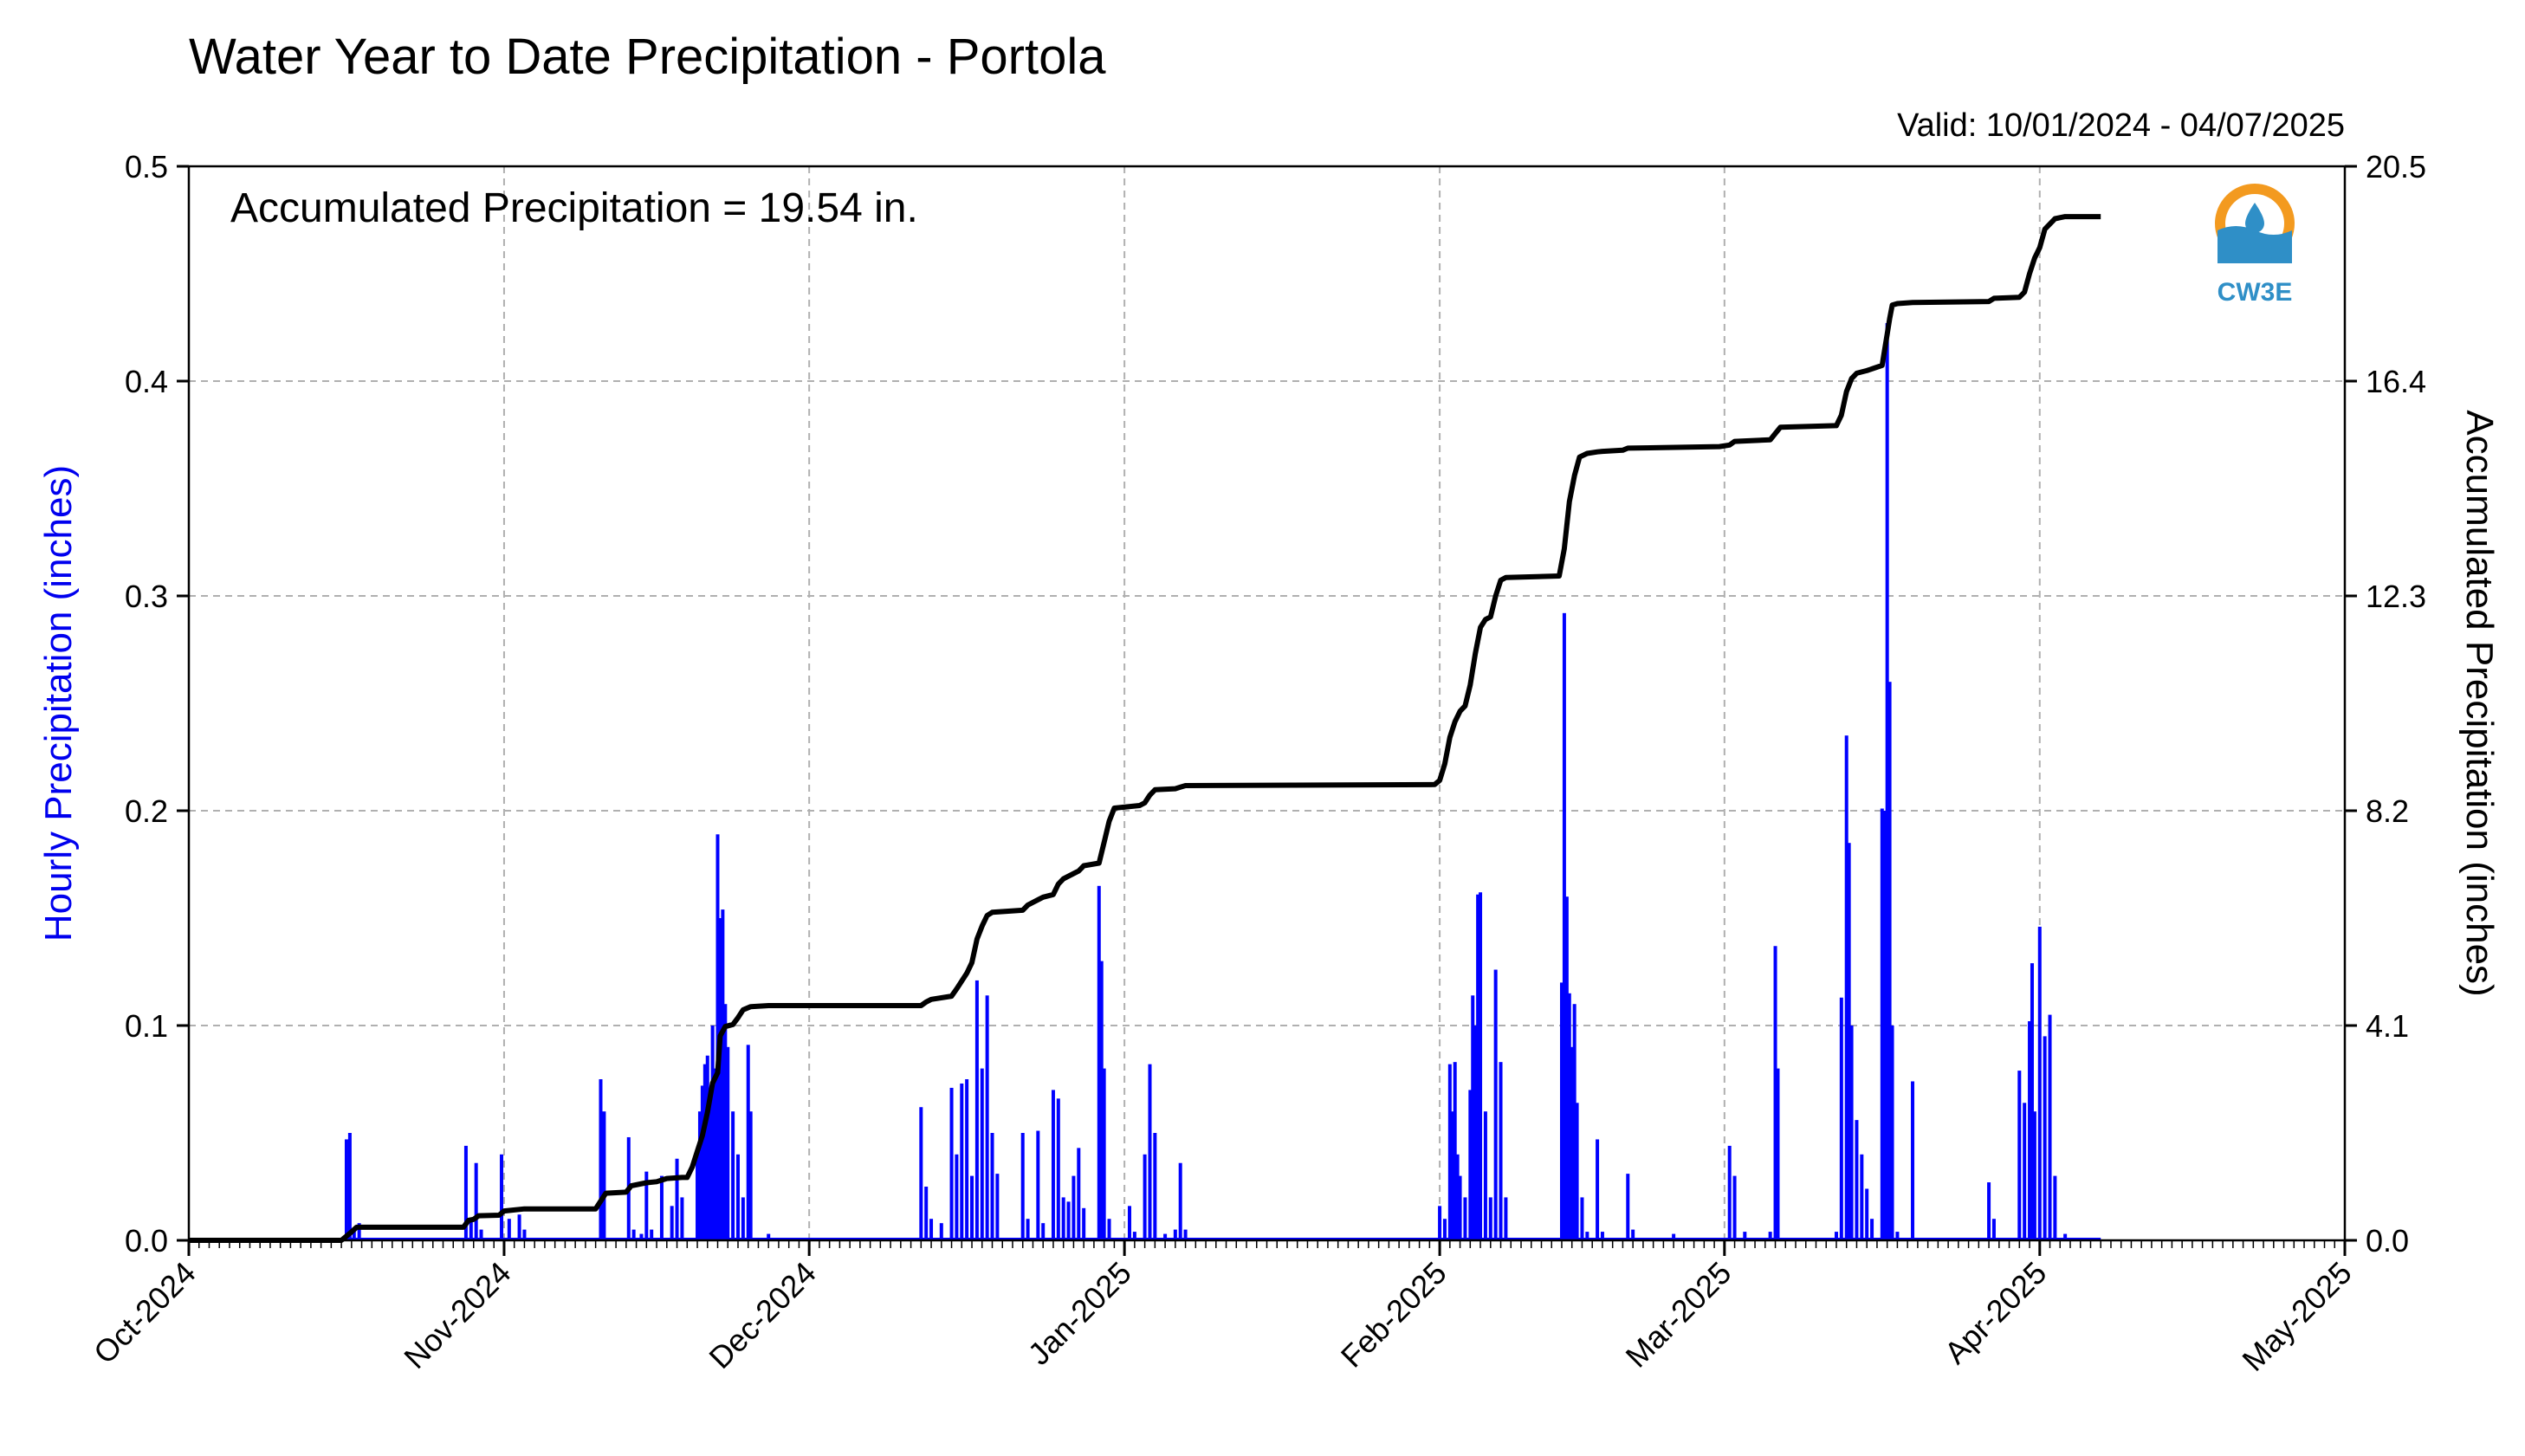 The image size is (2525, 1456). What do you see at coordinates (146, 596) in the screenshot?
I see `y-tick-label: 0.3` at bounding box center [146, 596].